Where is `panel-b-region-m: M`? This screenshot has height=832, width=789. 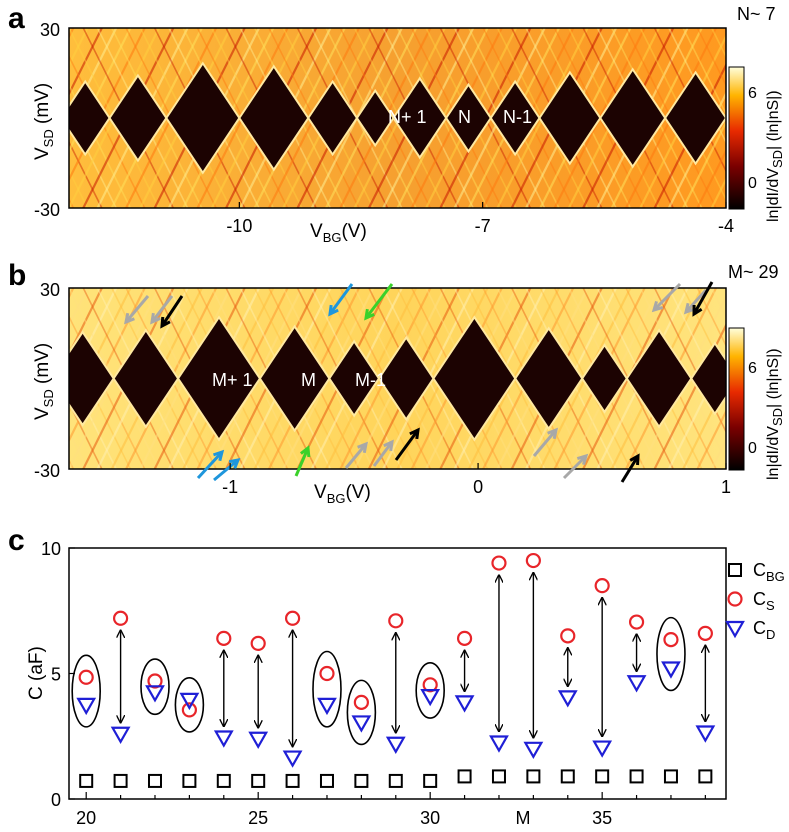 panel-b-region-m: M is located at coordinates (308, 380).